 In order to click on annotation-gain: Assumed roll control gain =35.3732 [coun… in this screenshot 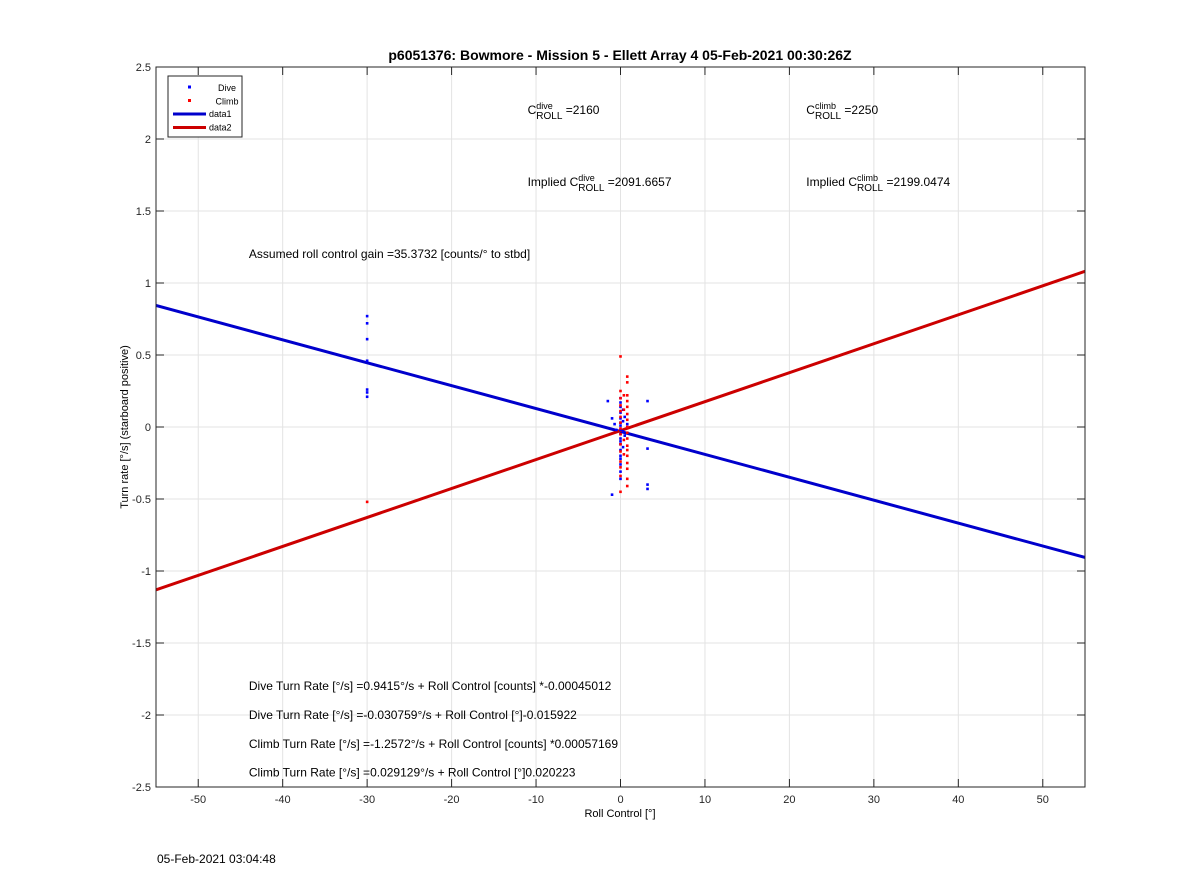, I will do `click(389, 254)`.